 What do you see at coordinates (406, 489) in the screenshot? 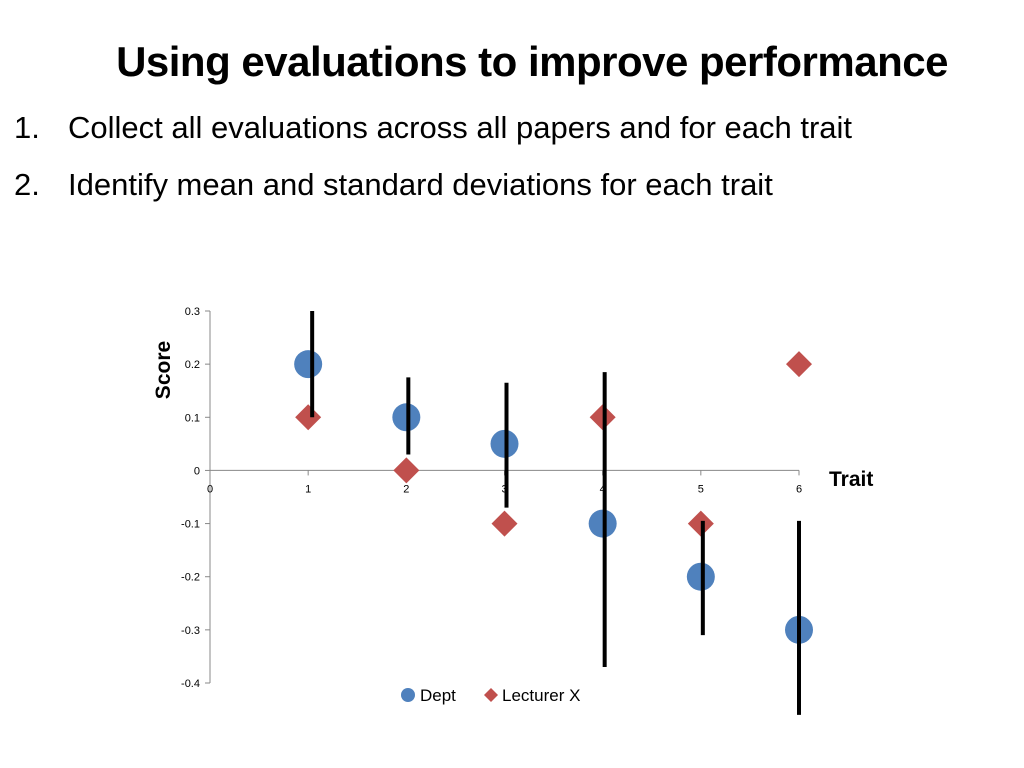
I see `x-tick-label: 2` at bounding box center [406, 489].